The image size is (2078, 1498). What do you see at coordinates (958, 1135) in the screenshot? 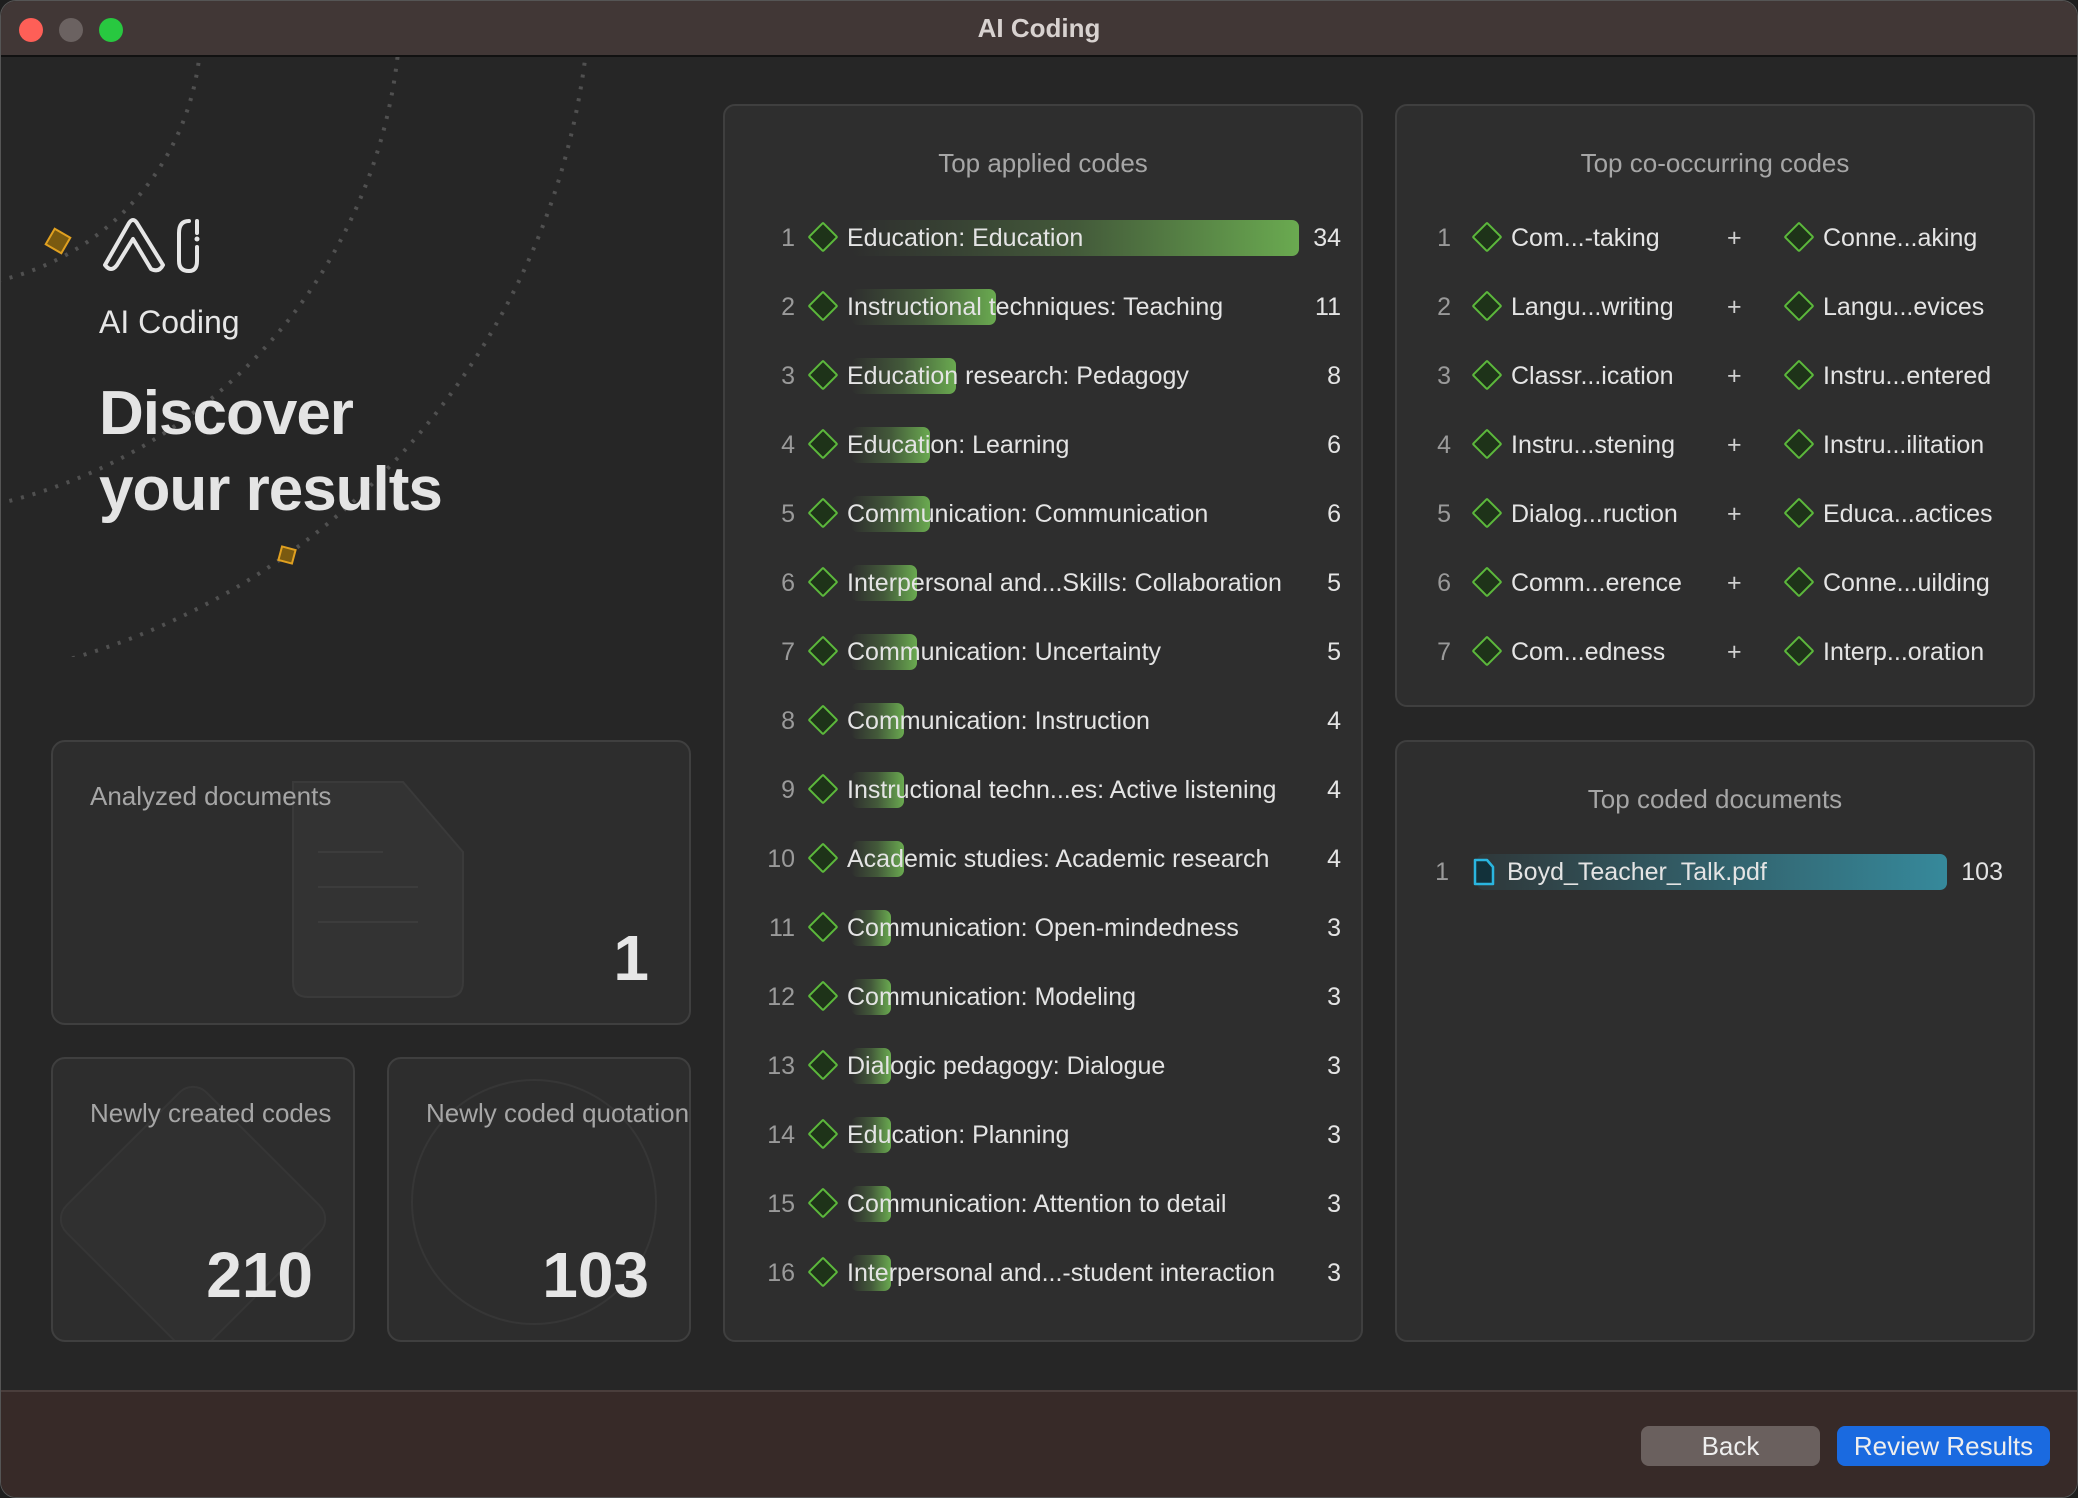
I see `code-name: Education: Planning` at bounding box center [958, 1135].